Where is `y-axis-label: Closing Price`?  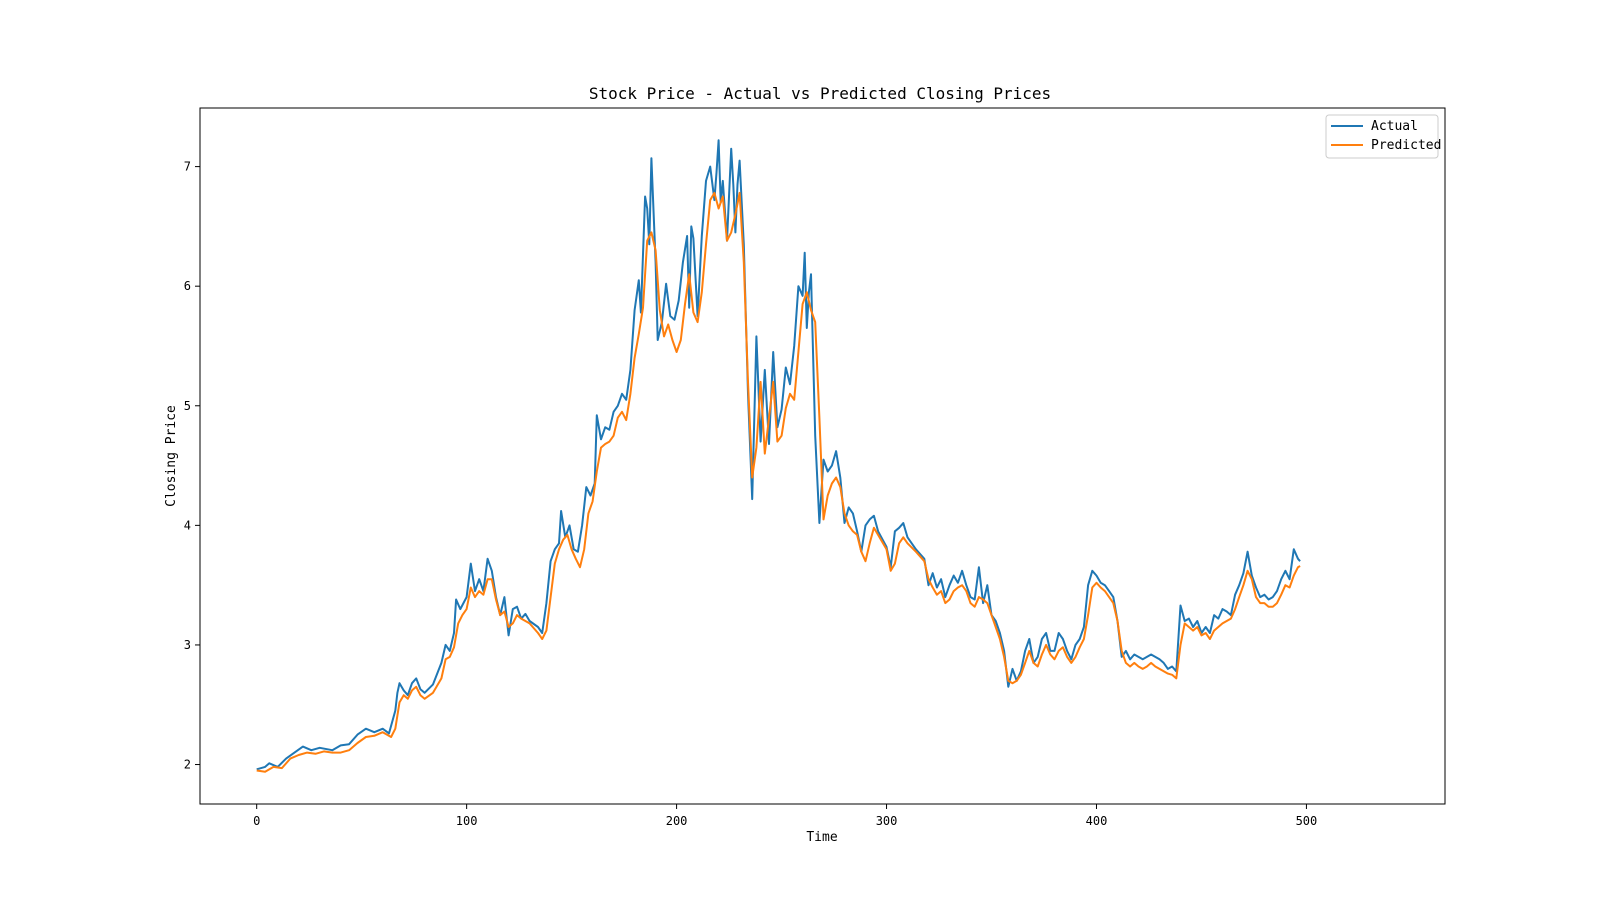 y-axis-label: Closing Price is located at coordinates (171, 456).